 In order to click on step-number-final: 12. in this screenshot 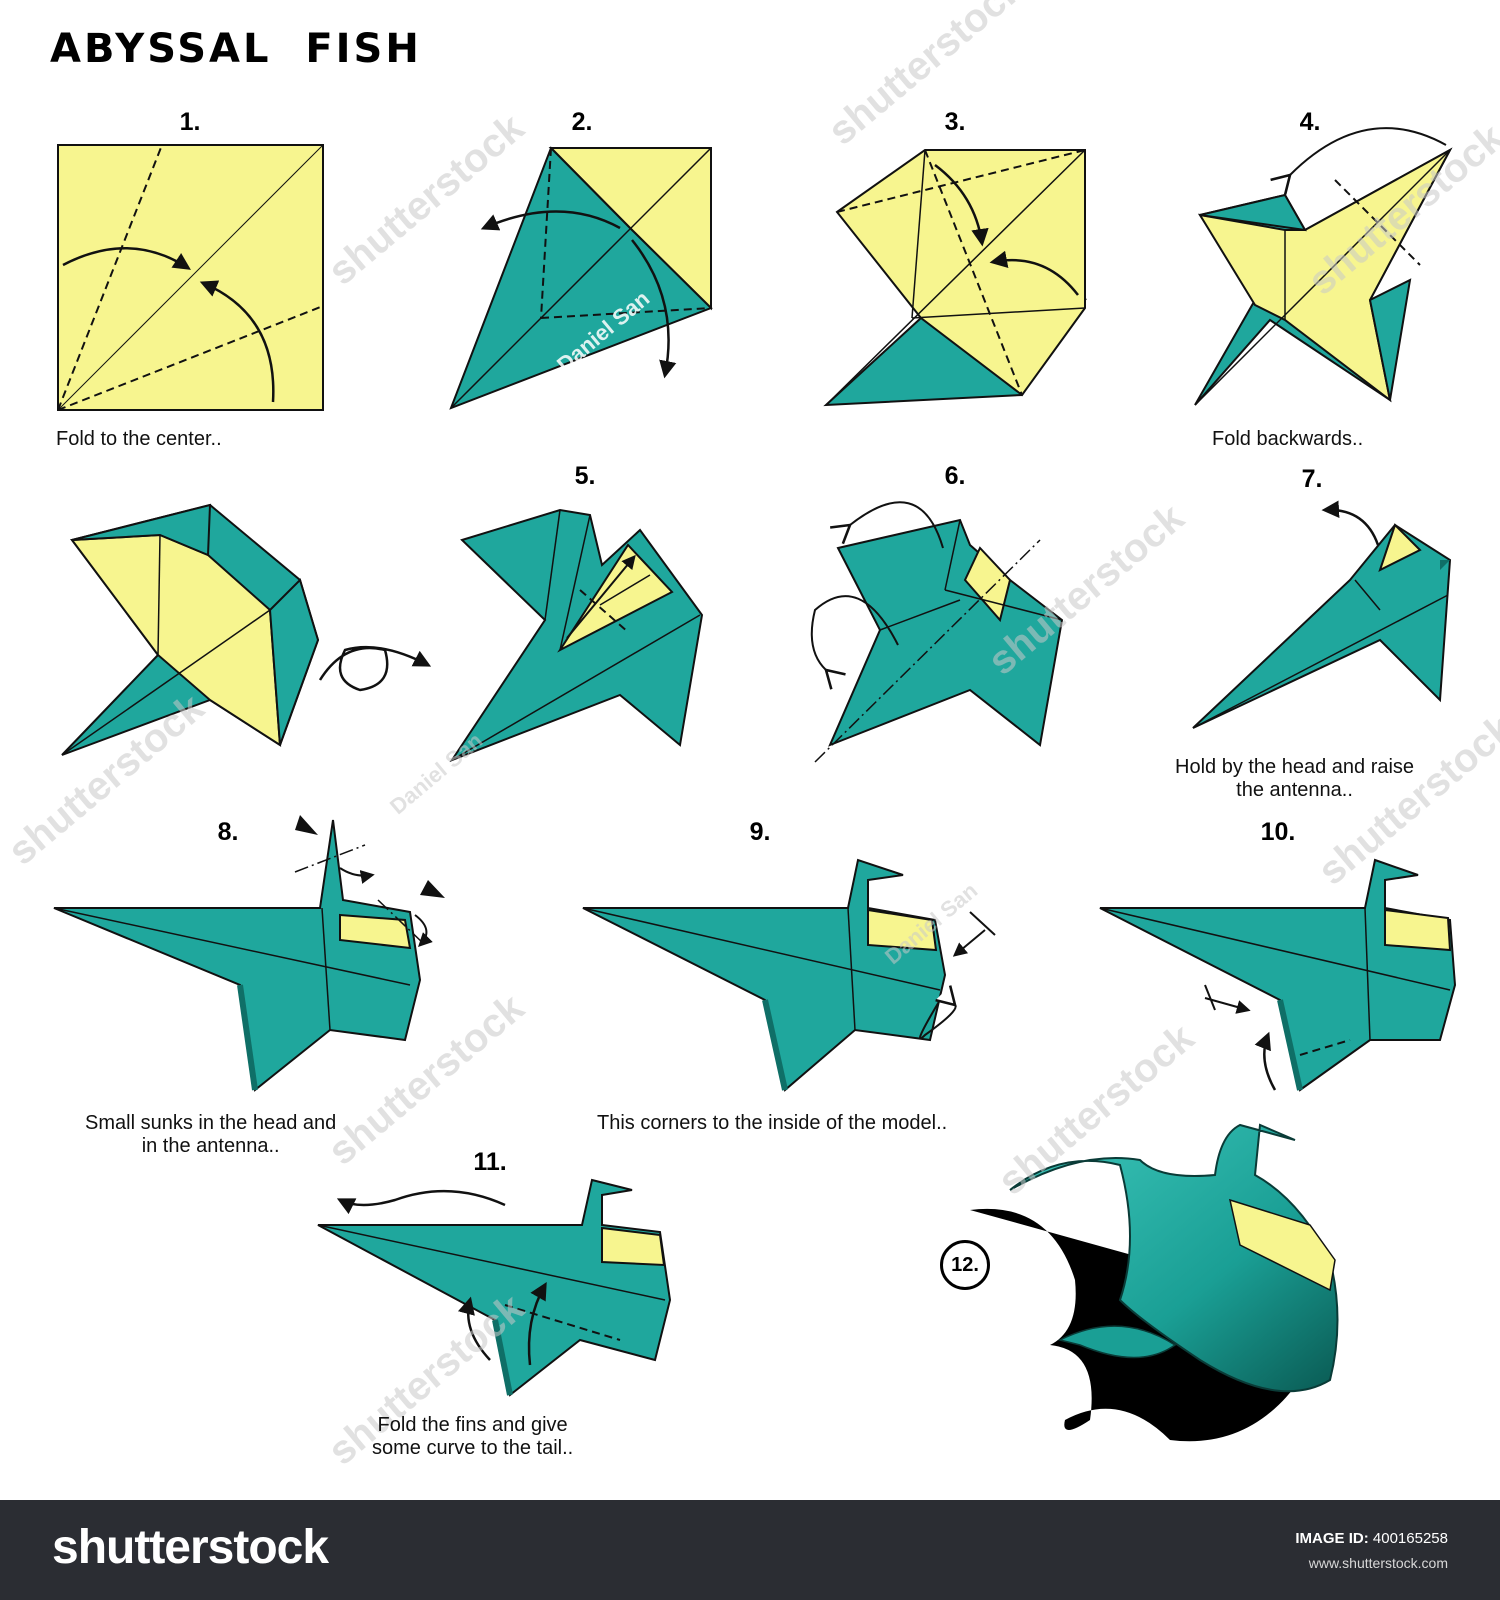, I will do `click(965, 1265)`.